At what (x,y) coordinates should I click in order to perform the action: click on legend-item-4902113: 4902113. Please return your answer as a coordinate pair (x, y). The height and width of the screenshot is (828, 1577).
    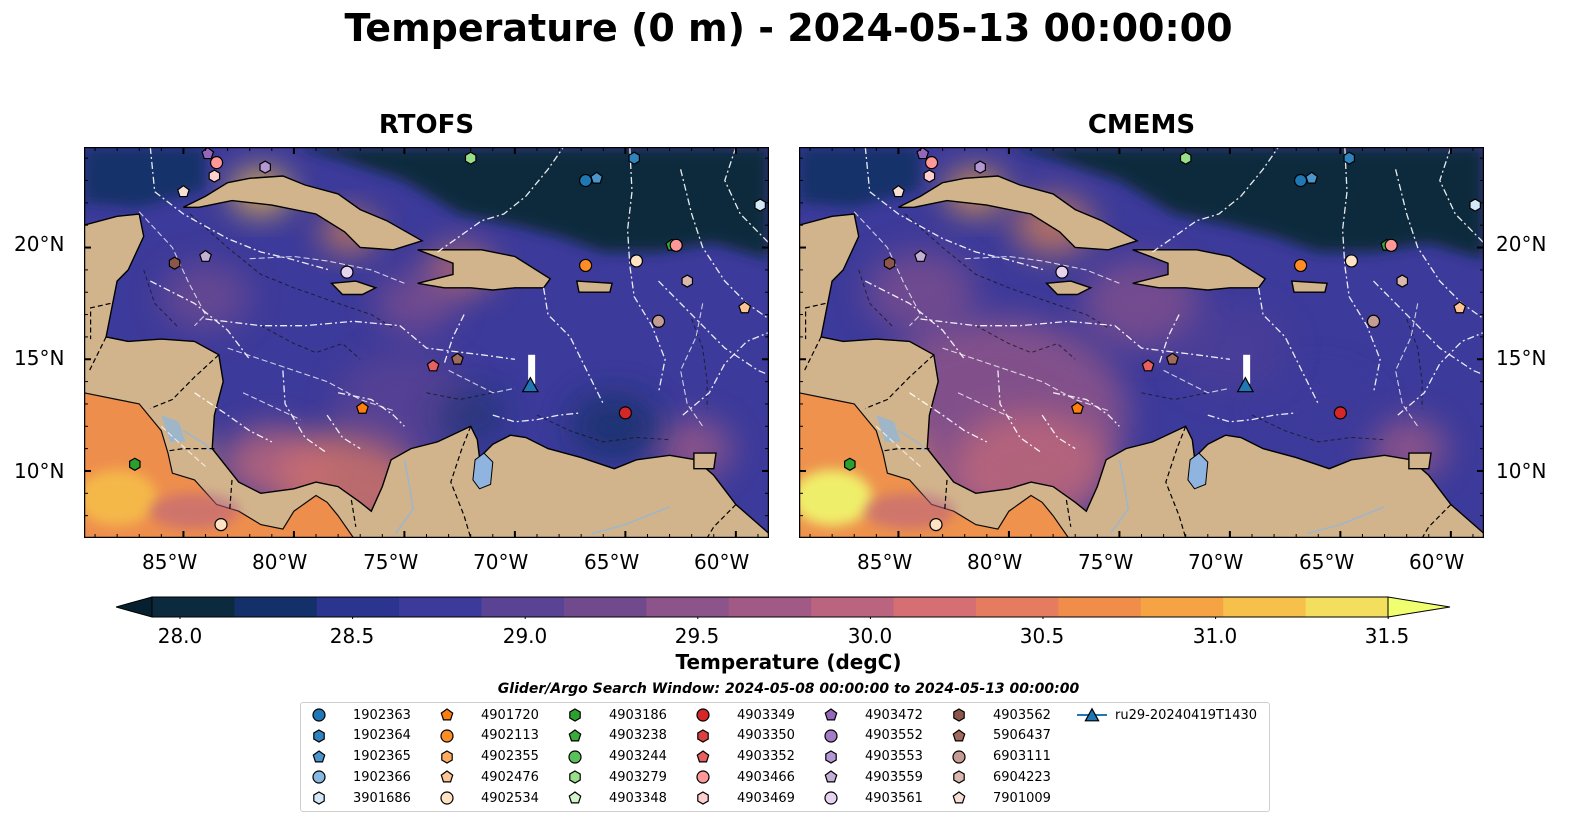
    Looking at the image, I should click on (488, 736).